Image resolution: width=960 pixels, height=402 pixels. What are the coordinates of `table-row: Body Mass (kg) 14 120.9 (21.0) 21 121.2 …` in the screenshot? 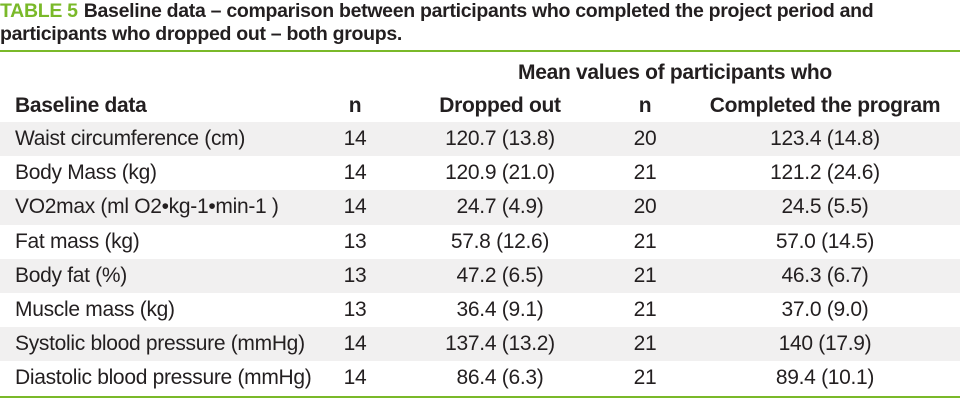 It's located at (480, 173).